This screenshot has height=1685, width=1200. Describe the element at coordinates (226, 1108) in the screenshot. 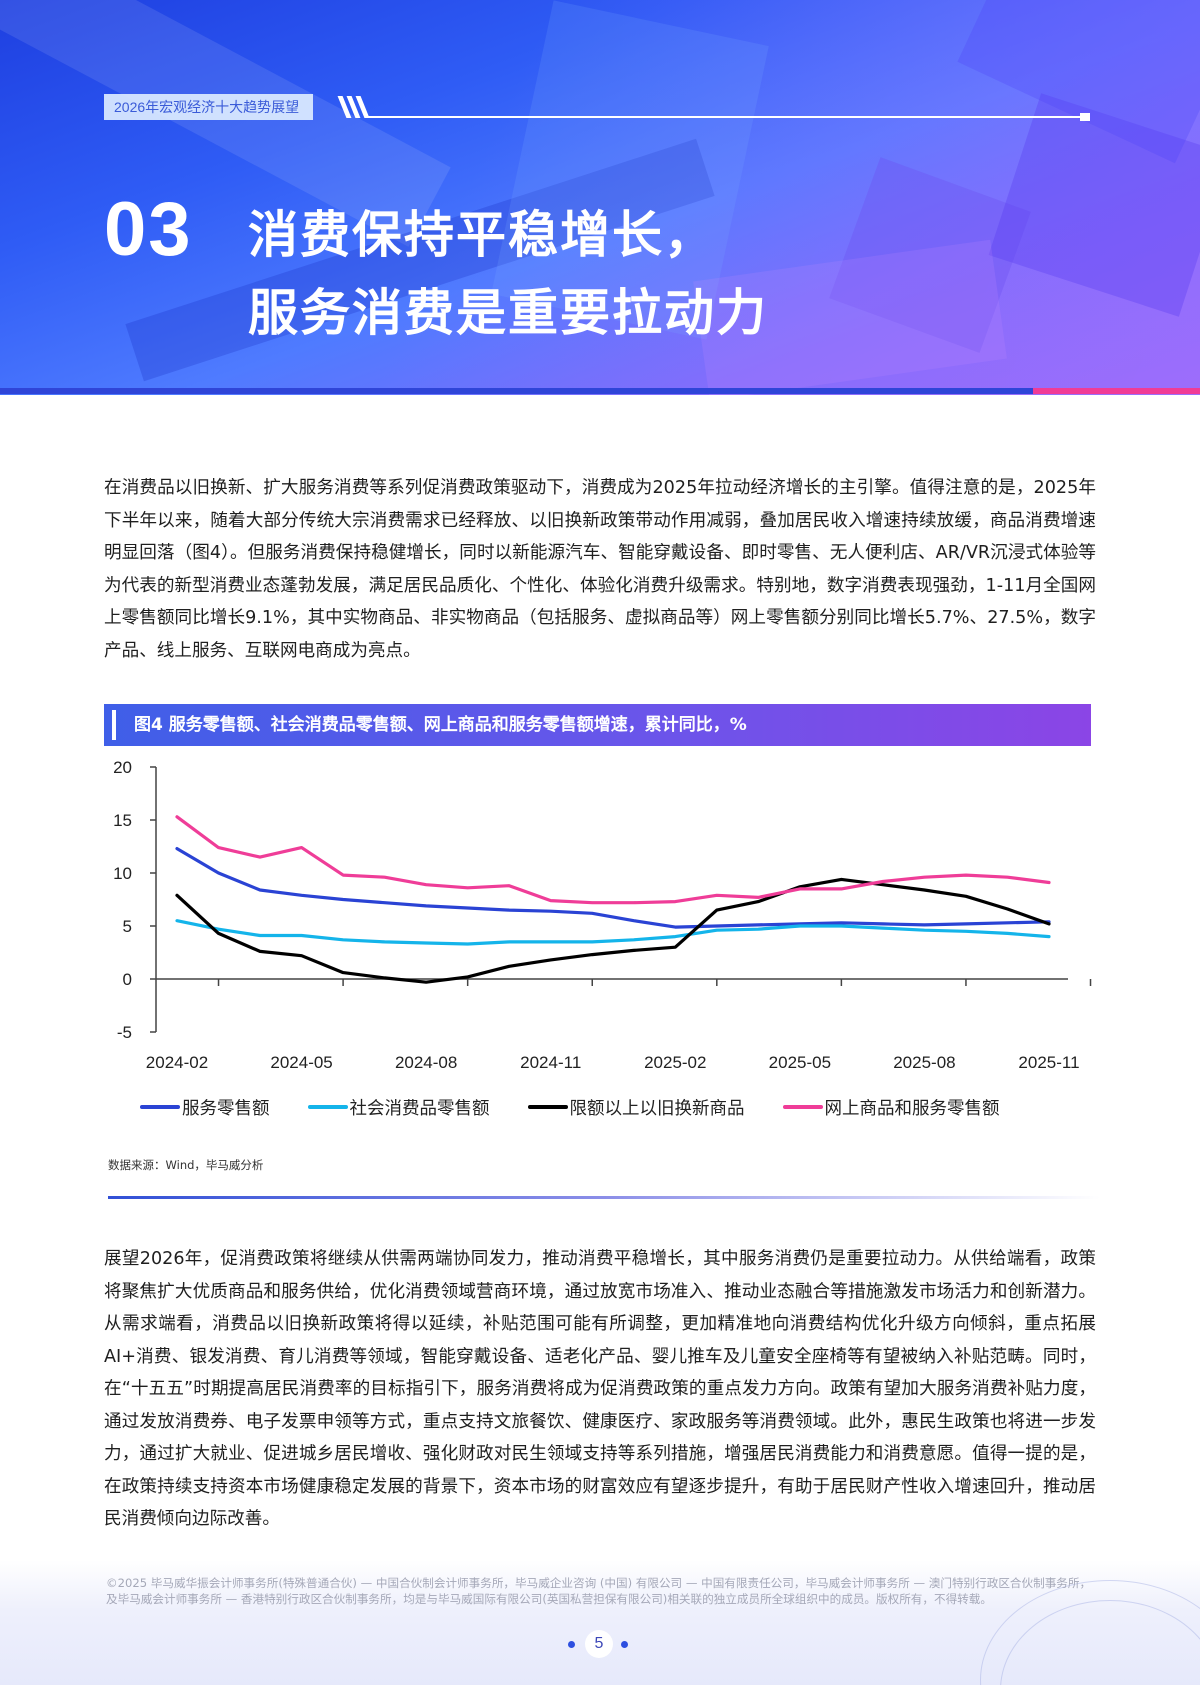

I see `legend-label: 服务零售额` at that location.